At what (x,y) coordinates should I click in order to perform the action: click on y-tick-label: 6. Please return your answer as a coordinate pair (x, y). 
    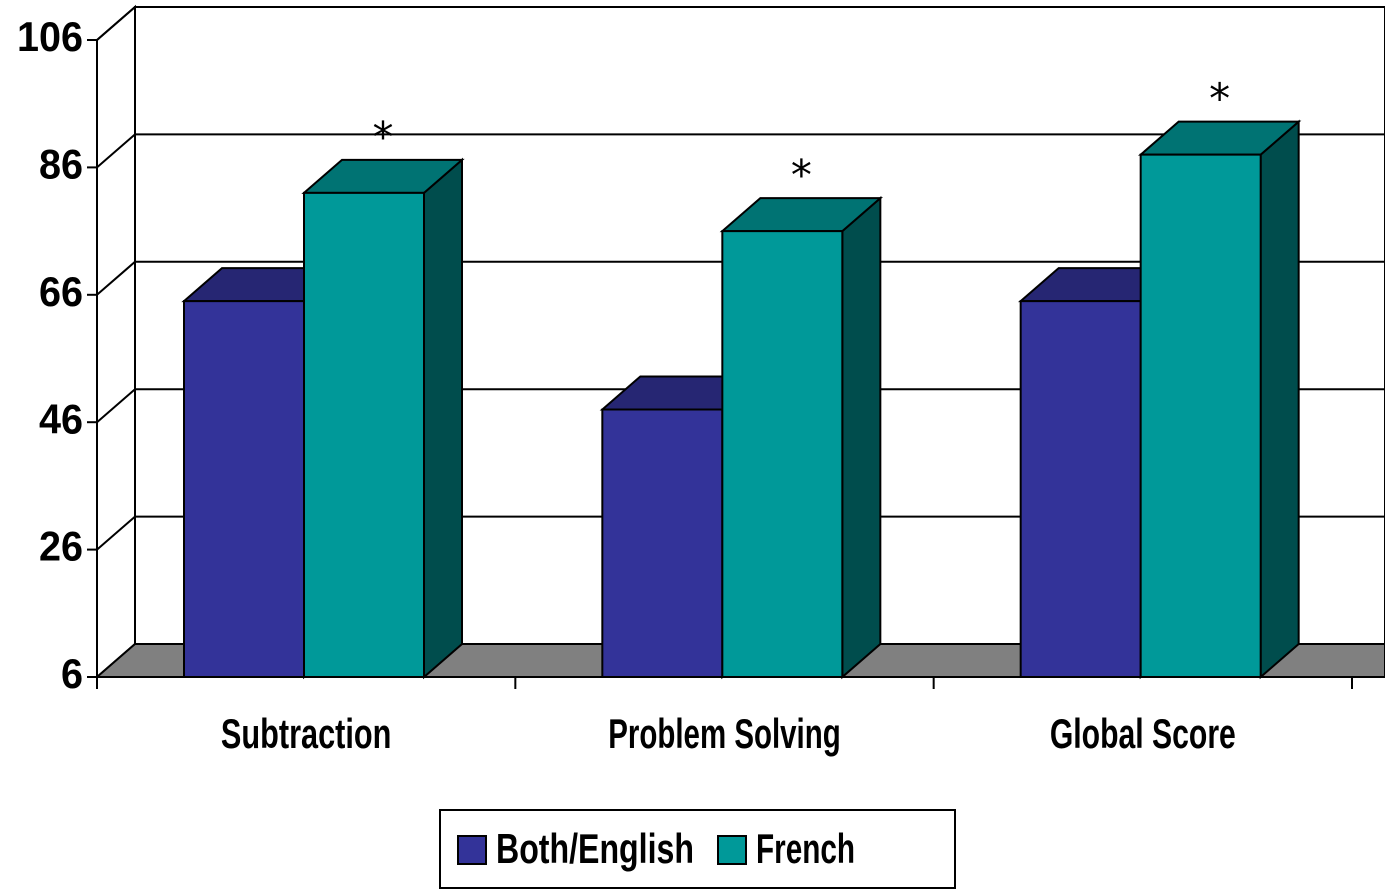
    Looking at the image, I should click on (72, 673).